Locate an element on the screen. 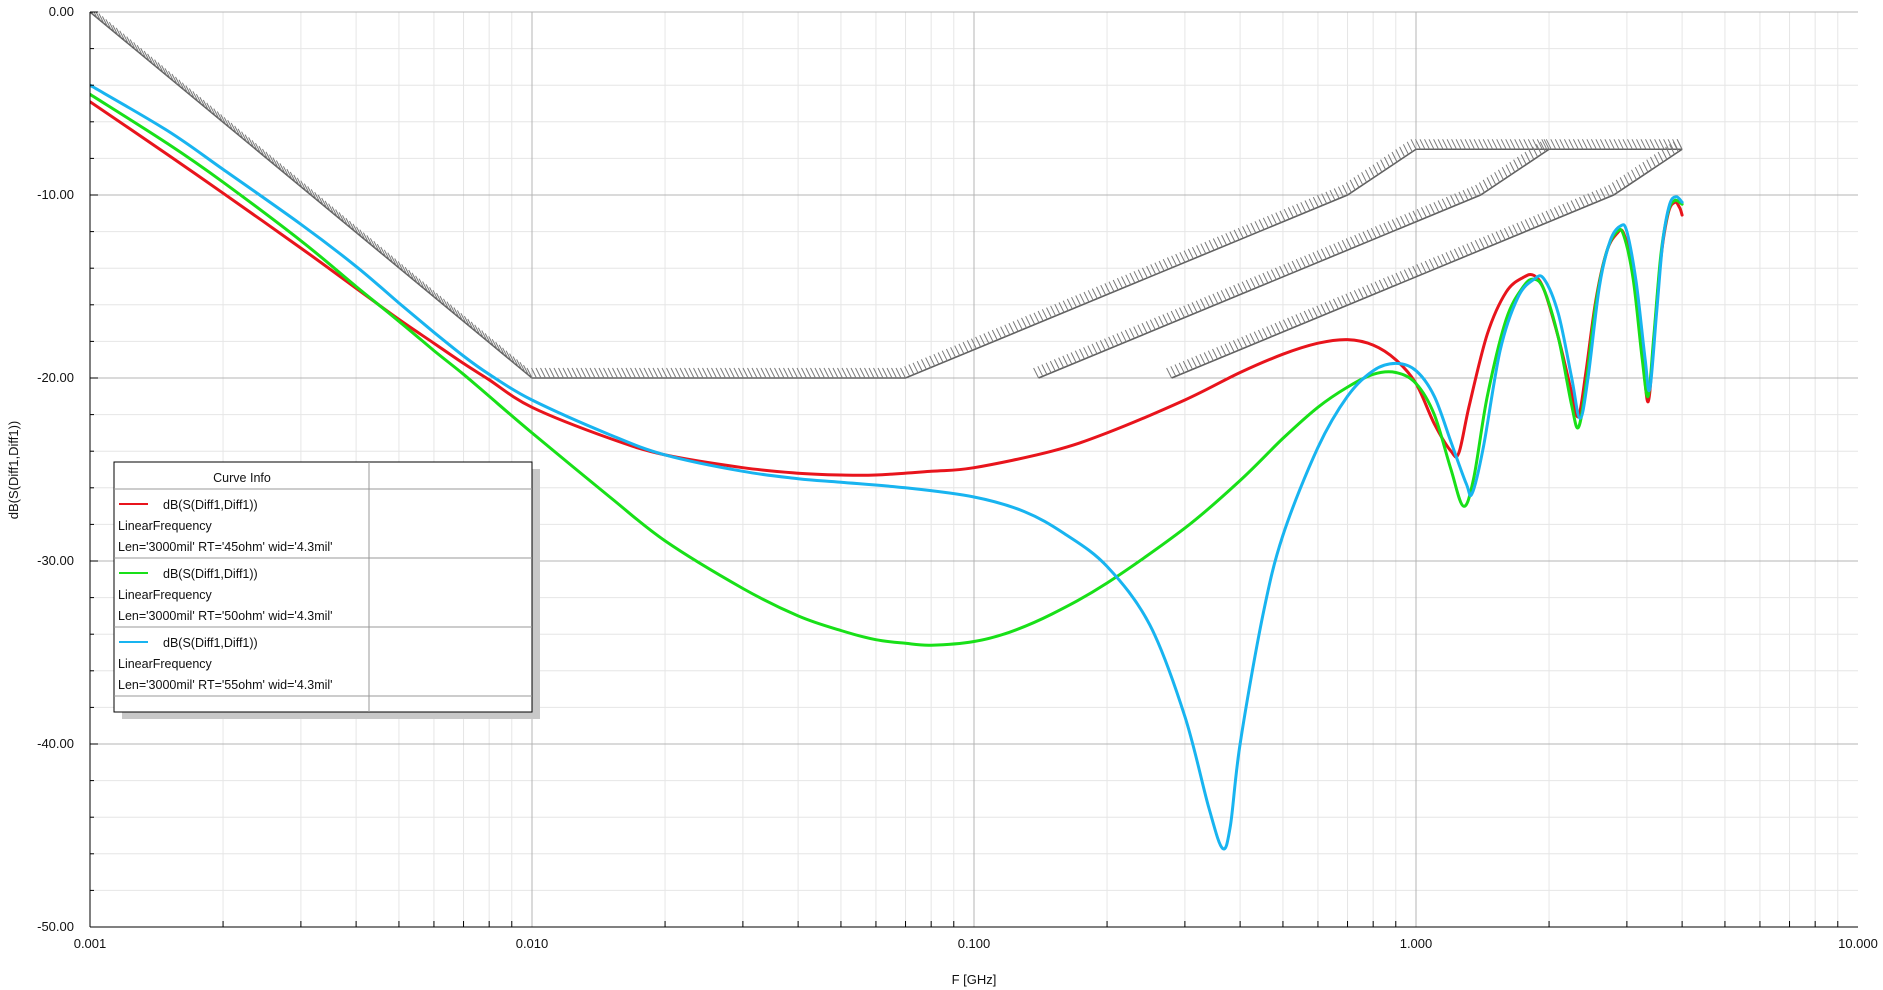 This screenshot has width=1883, height=990. x-tick-label: 0.100 is located at coordinates (974, 943).